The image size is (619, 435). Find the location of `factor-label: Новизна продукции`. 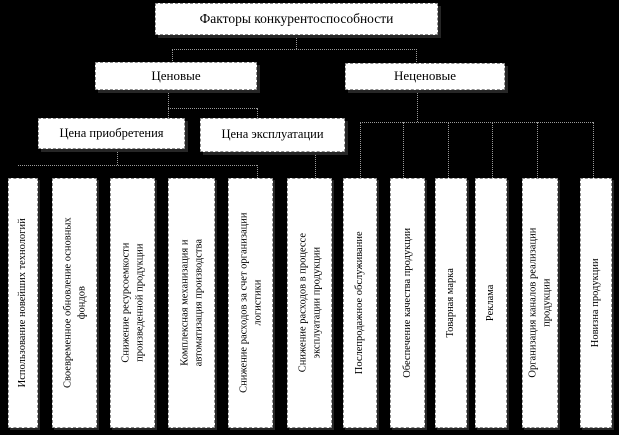

factor-label: Новизна продукции is located at coordinates (596, 303).